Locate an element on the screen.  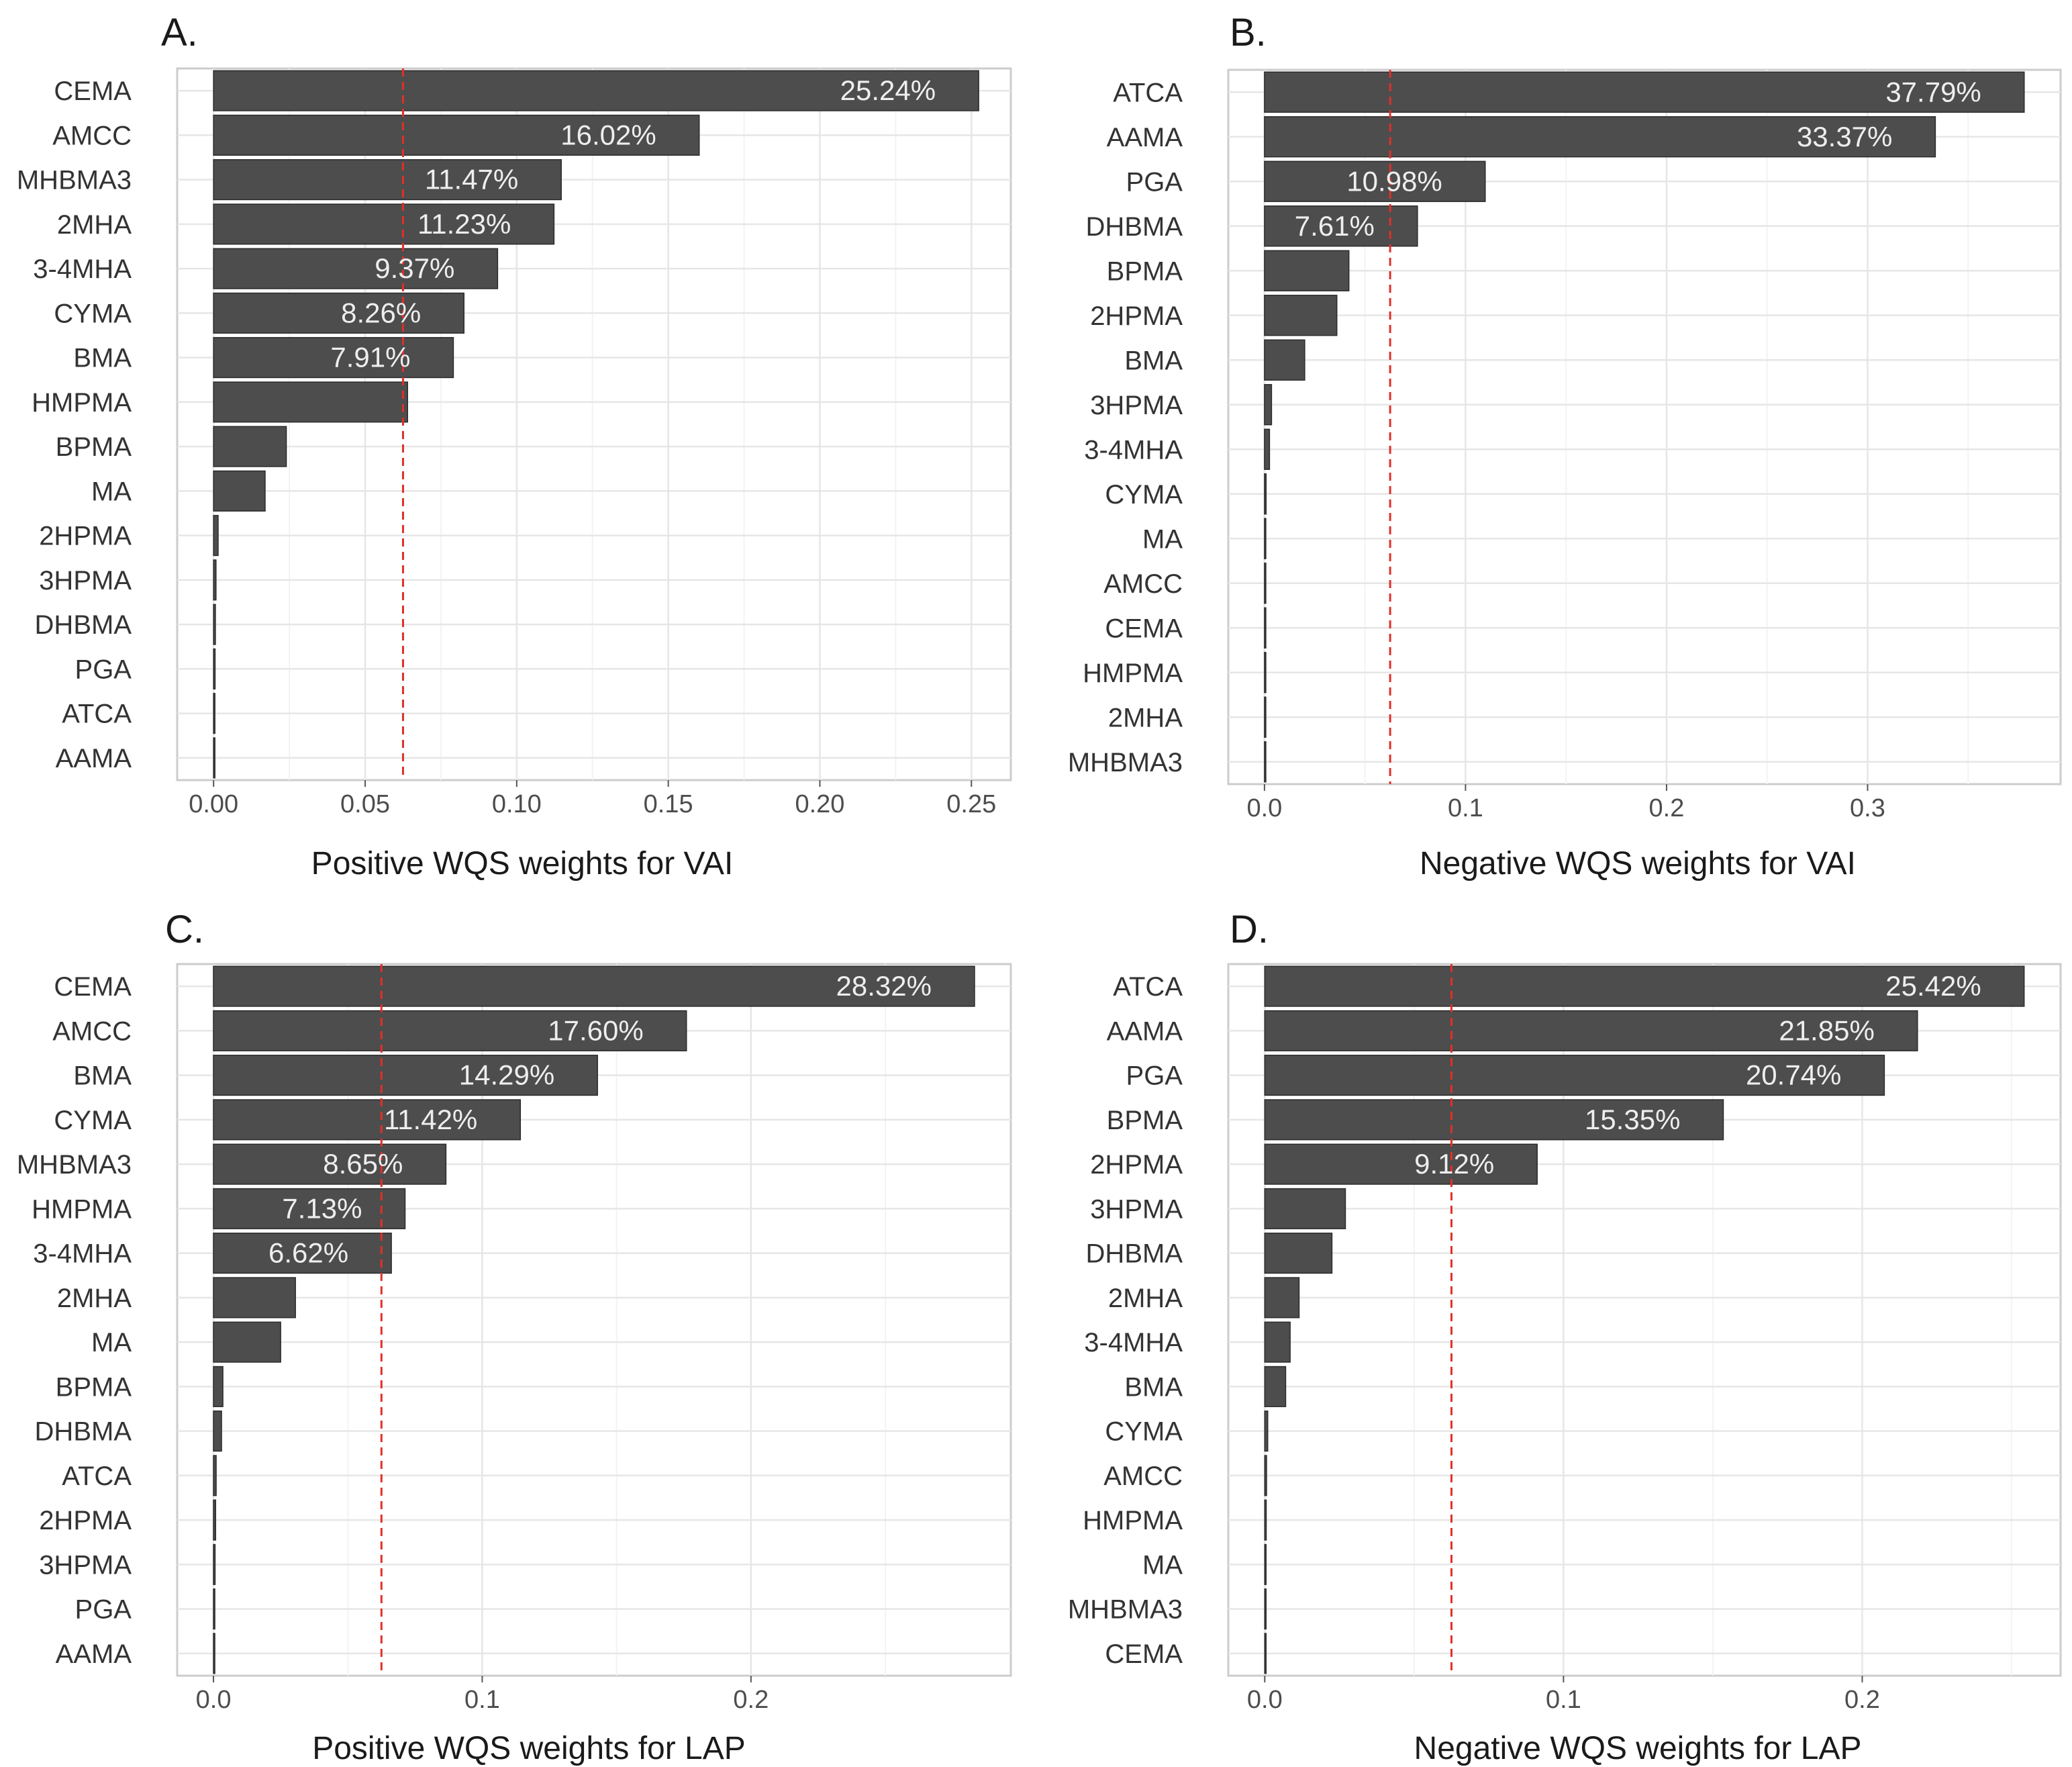
x-axis-title: Positive WQS weights for LAP is located at coordinates (529, 1749).